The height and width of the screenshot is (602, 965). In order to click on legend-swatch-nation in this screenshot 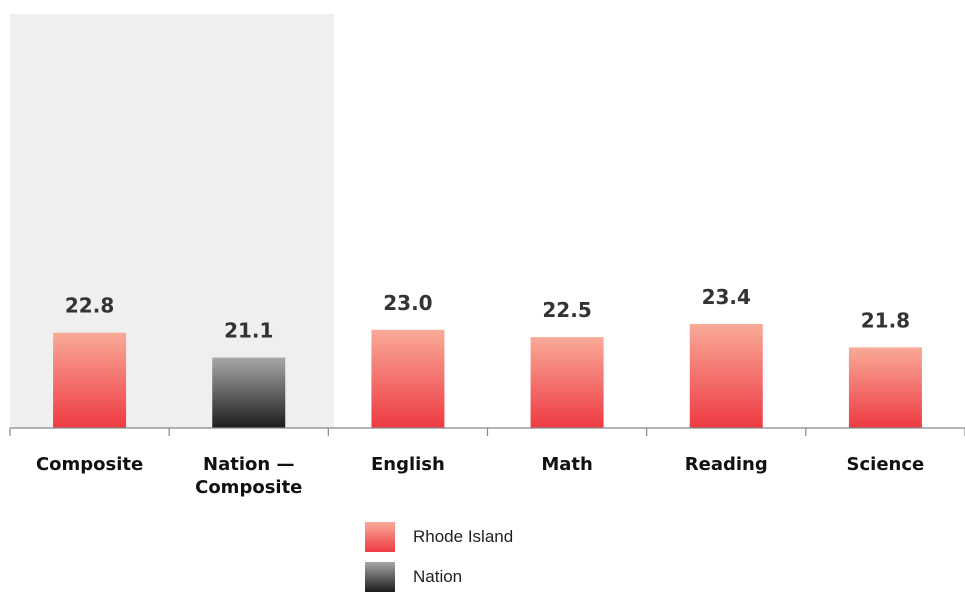, I will do `click(380, 577)`.